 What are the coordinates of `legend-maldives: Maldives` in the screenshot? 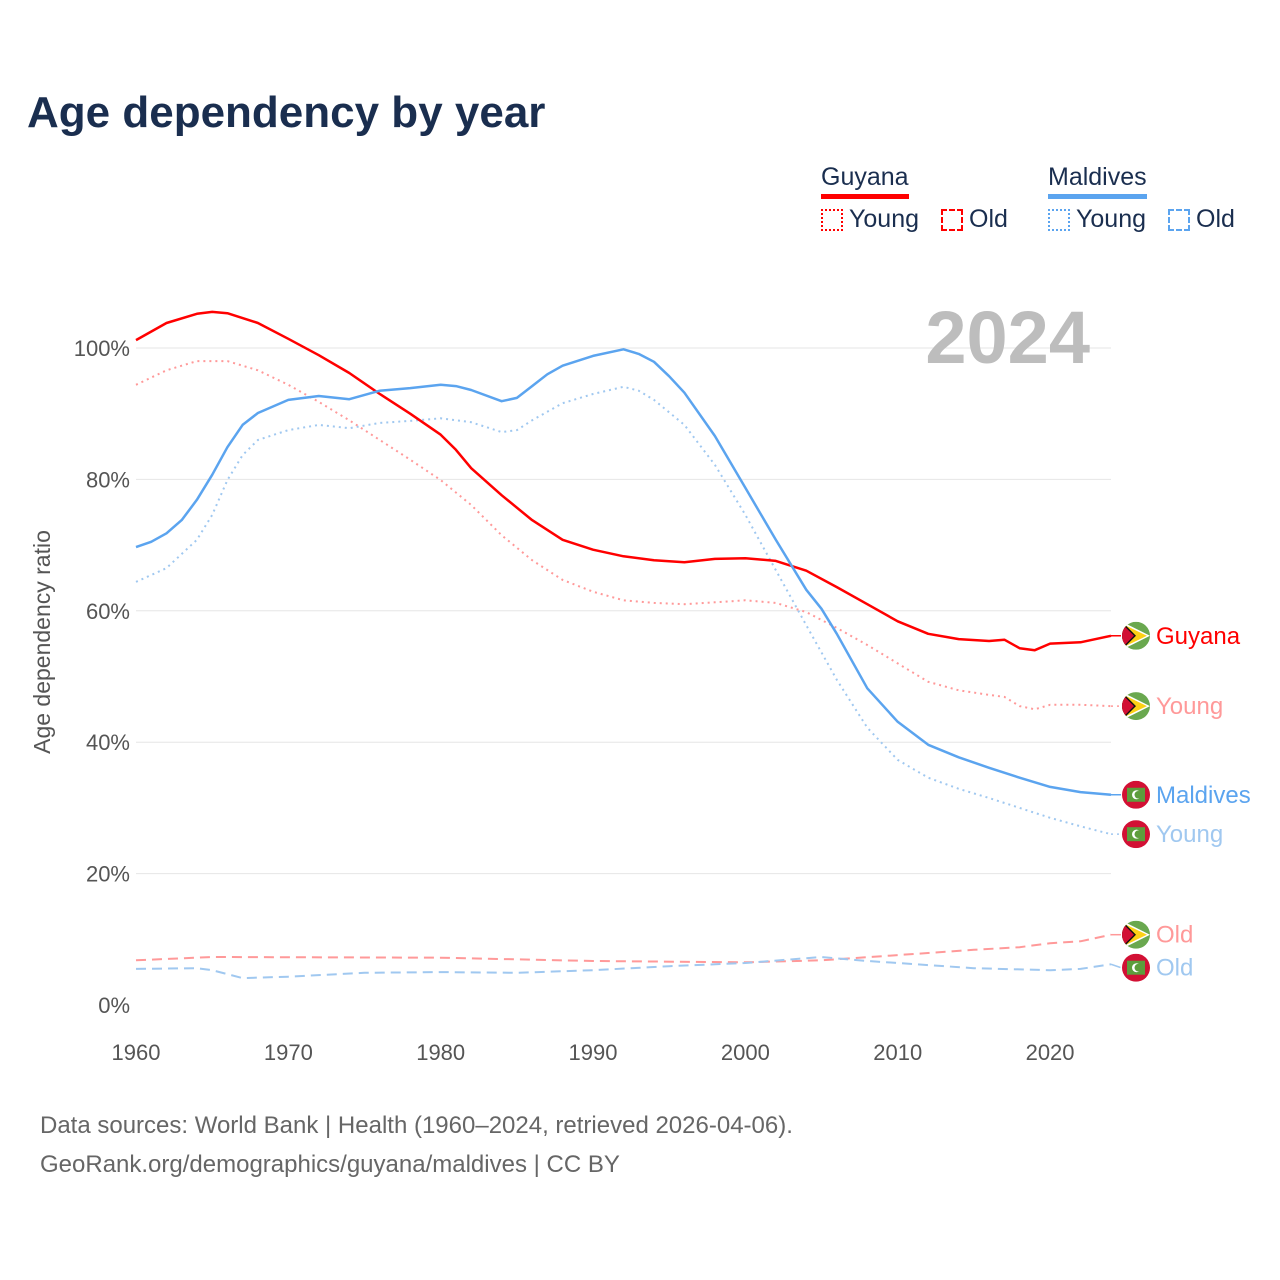 It's located at (1097, 181).